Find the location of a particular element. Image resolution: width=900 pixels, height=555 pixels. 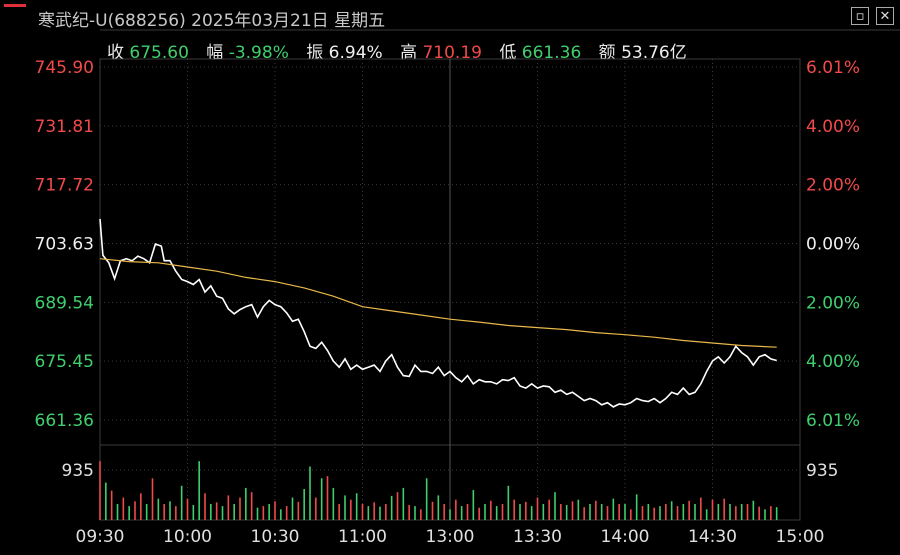

turnover-value: 53.76亿 is located at coordinates (654, 53).